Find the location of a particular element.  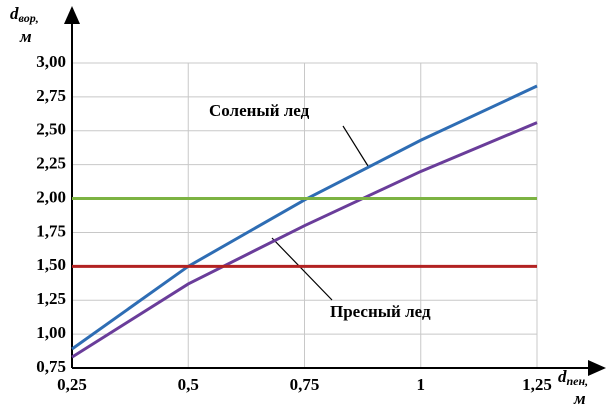

series-label: Соленый лед is located at coordinates (259, 110).